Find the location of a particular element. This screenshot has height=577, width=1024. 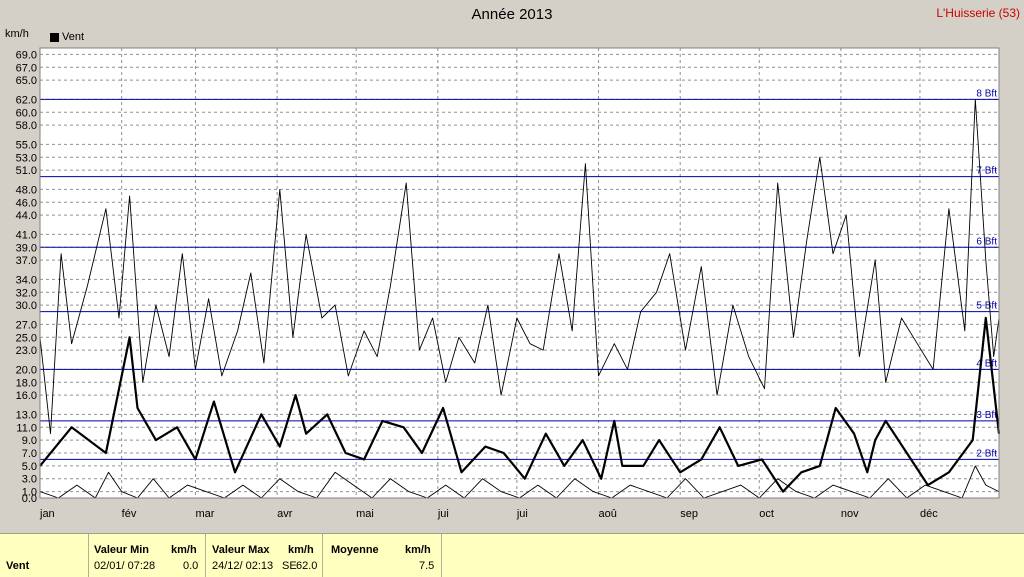

chart-title: Année 2013 is located at coordinates (512, 14).